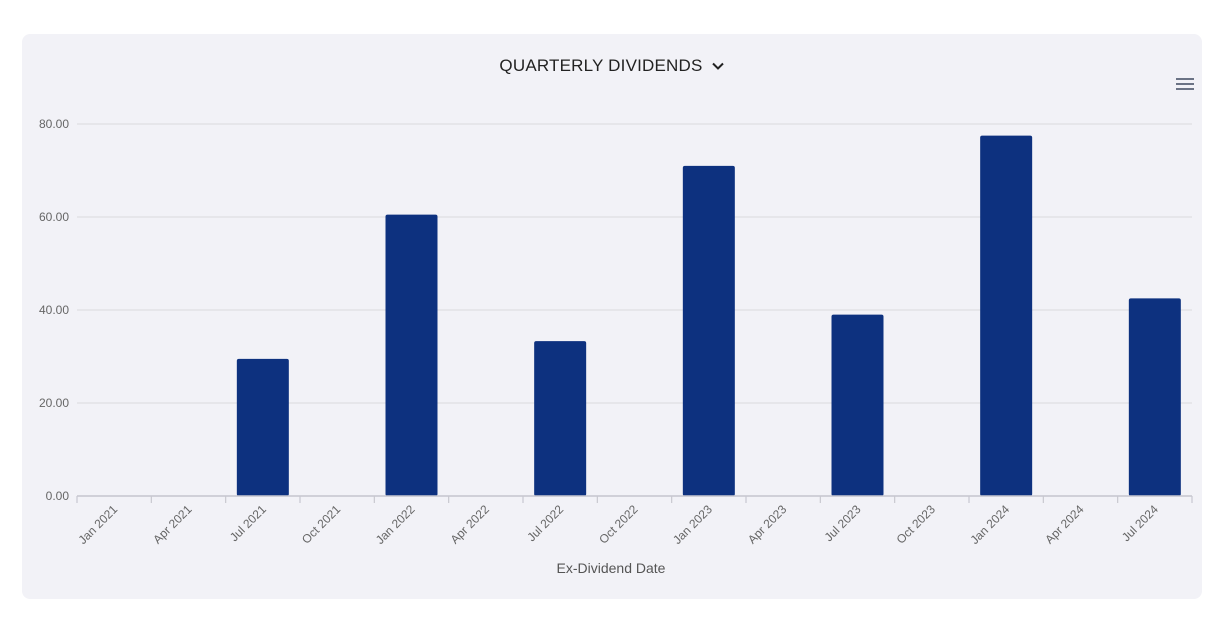  I want to click on x-tick-label: Oct 2021, so click(321, 524).